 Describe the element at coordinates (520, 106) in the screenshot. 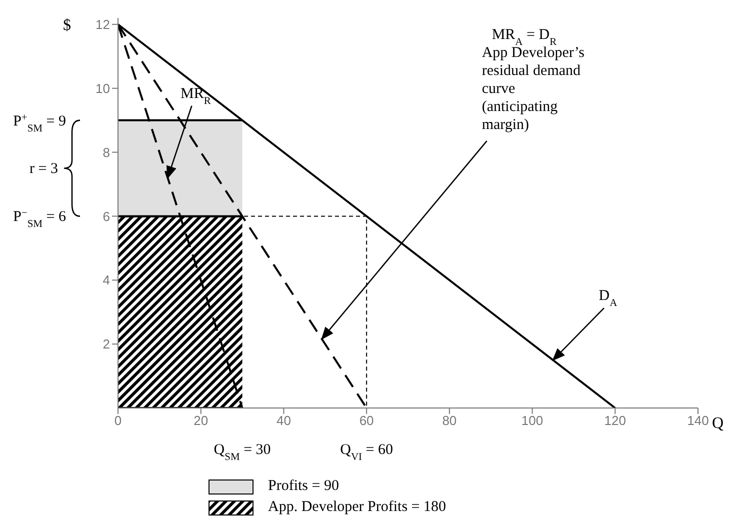

I see `annotation: (anticipating` at that location.